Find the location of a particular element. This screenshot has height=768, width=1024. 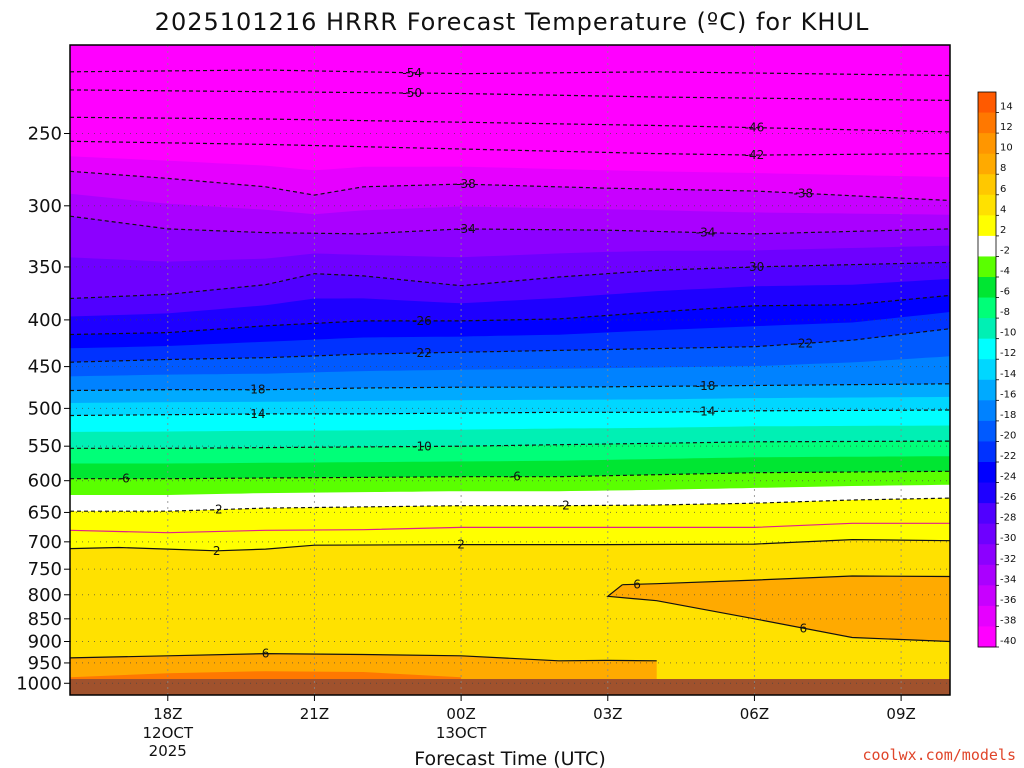

isotherm-label: -50 is located at coordinates (412, 93).